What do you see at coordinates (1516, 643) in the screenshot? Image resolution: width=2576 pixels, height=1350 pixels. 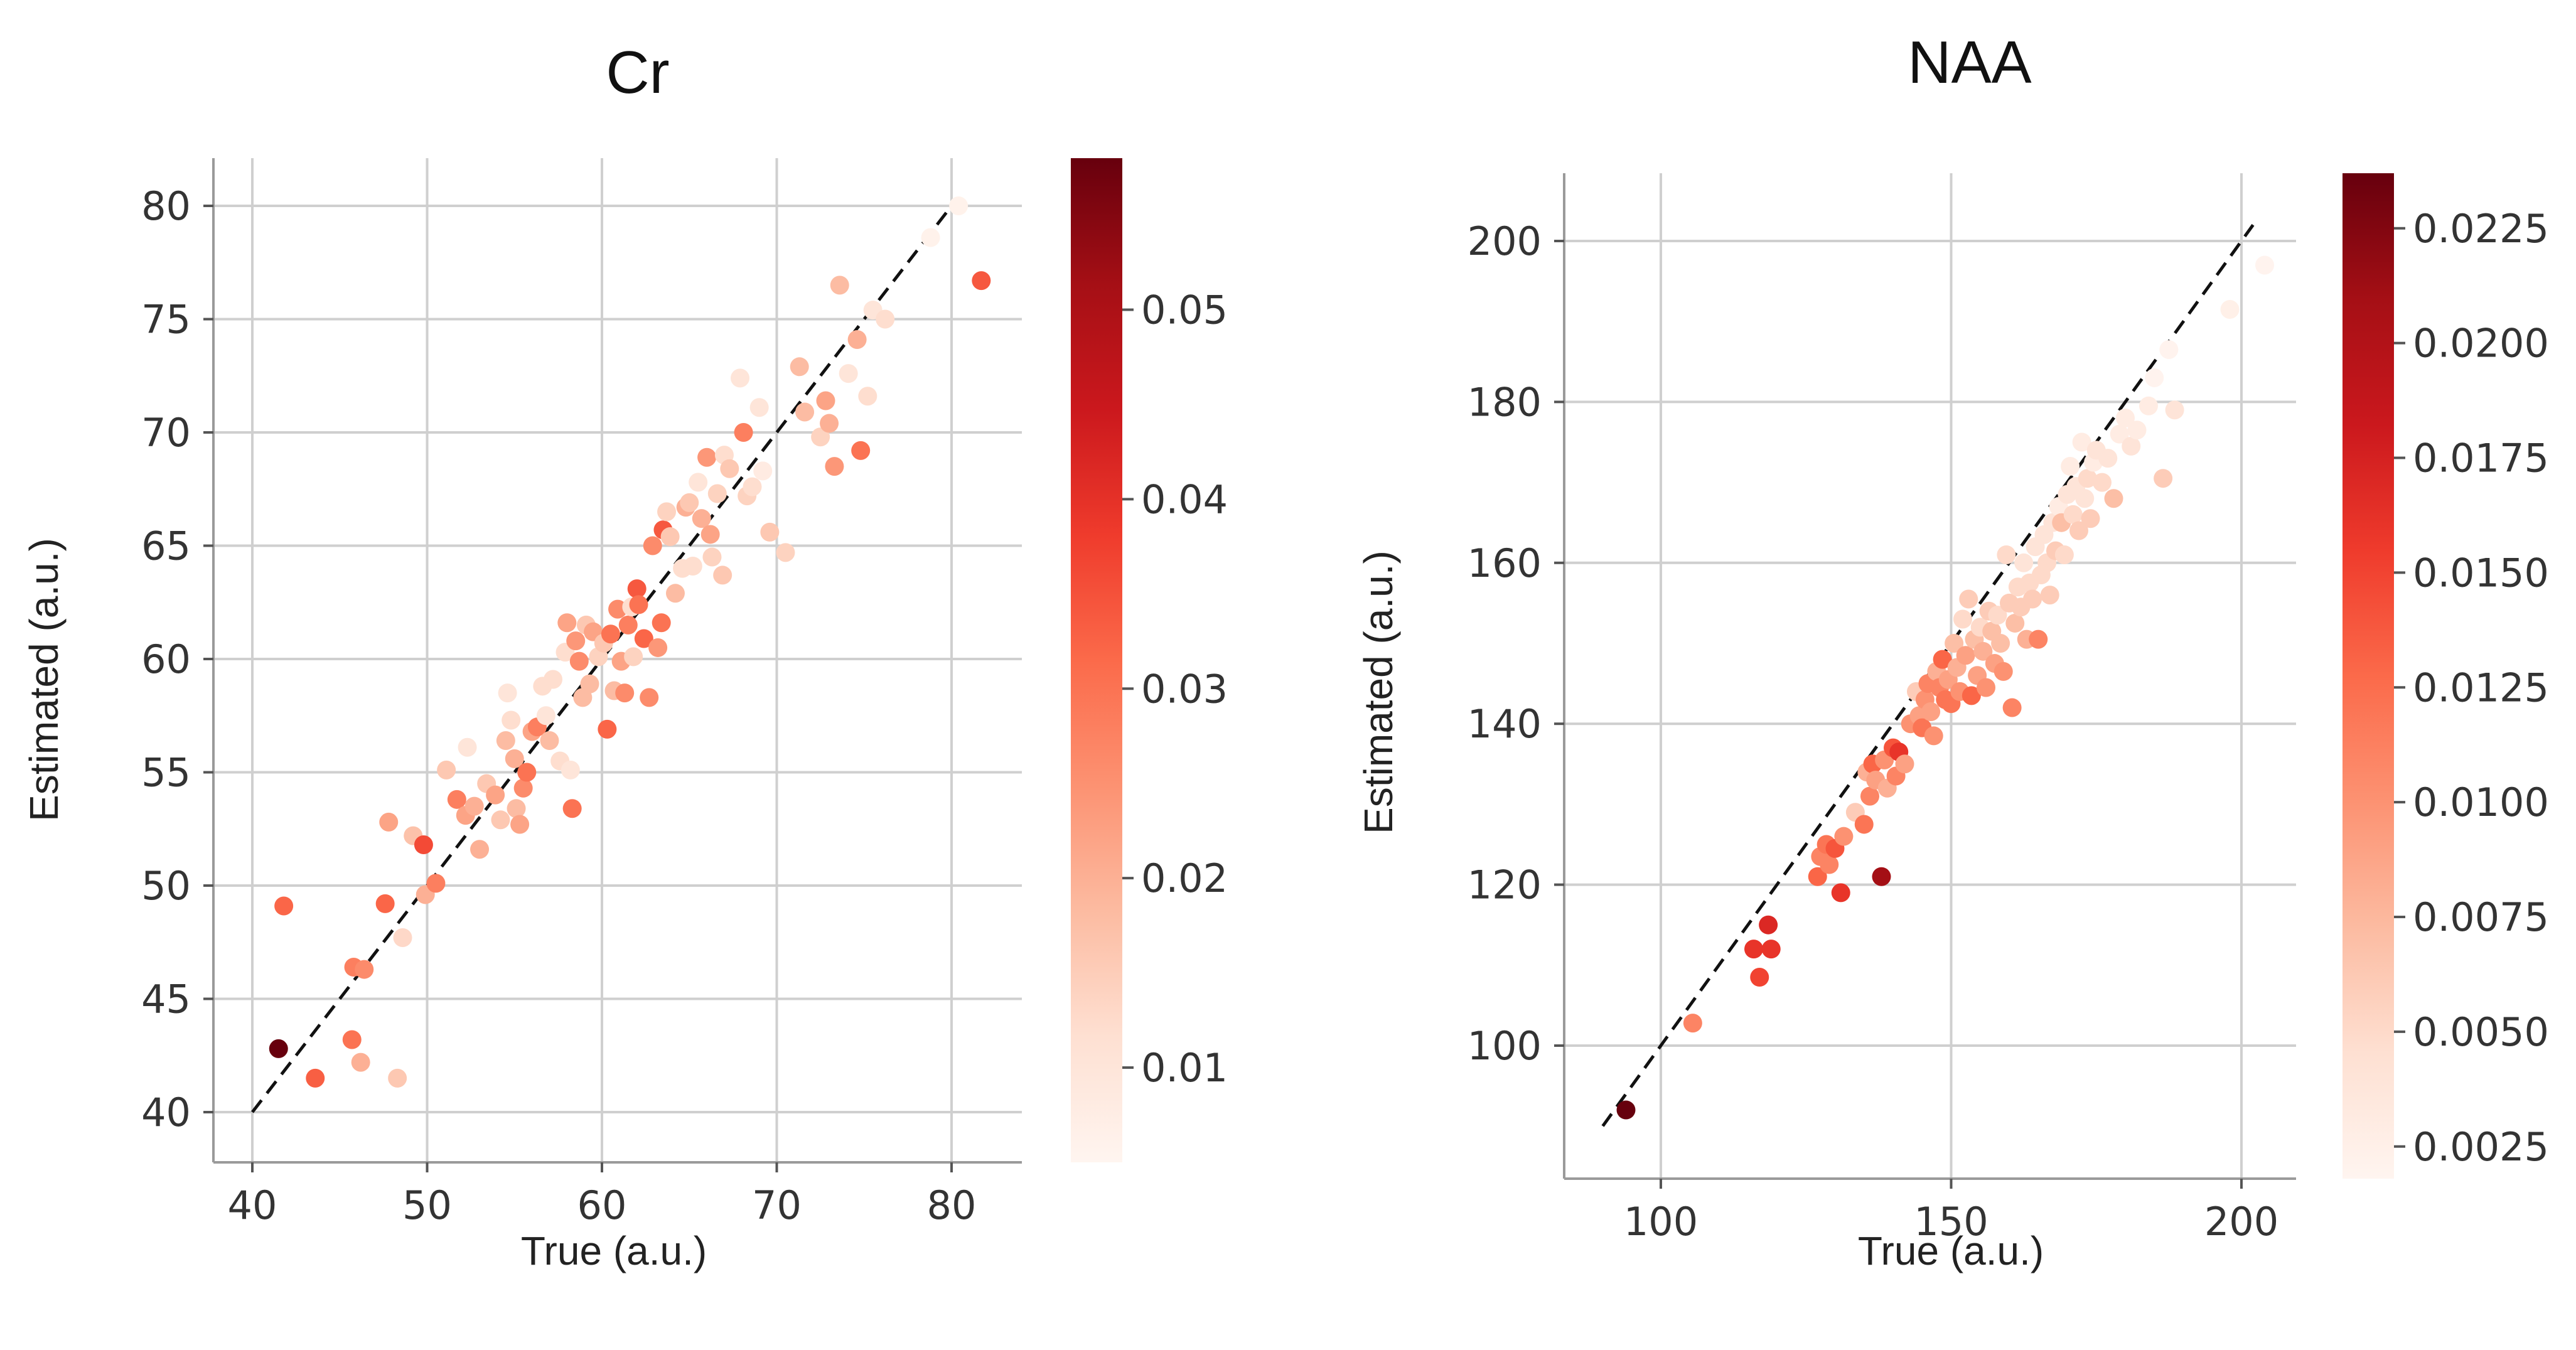 I see `naa-y-ticks: 100 120 140 160 180 200` at bounding box center [1516, 643].